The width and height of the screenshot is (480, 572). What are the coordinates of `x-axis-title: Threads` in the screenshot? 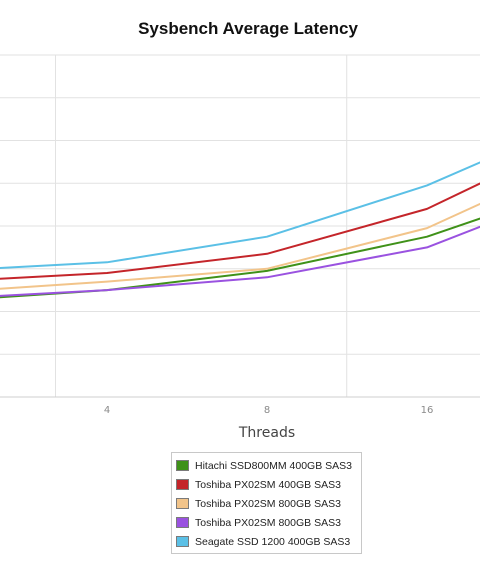 It's located at (266, 433).